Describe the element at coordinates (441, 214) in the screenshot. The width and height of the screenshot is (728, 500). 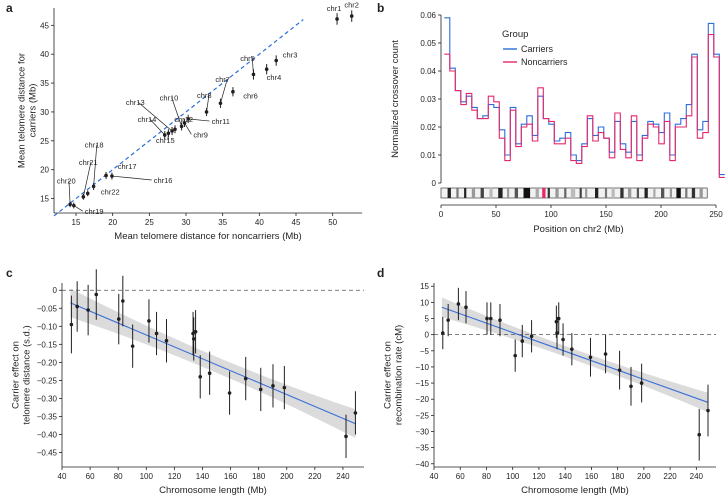
I see `x-tick-label: 0` at that location.